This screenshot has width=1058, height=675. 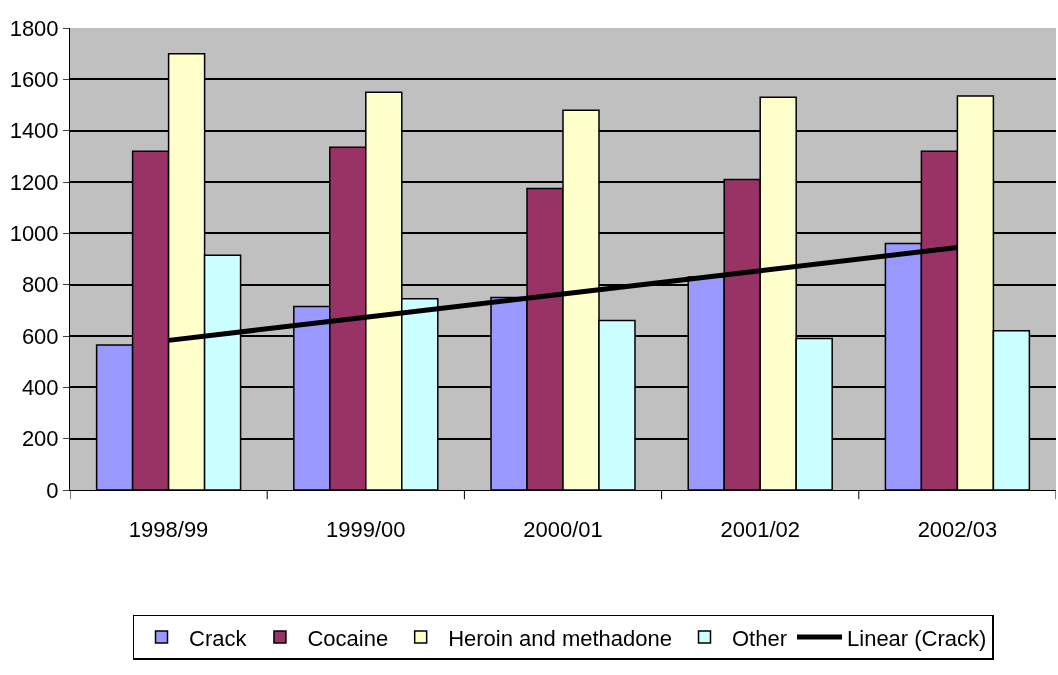 What do you see at coordinates (366, 530) in the screenshot?
I see `x-tick-label: 1999/00` at bounding box center [366, 530].